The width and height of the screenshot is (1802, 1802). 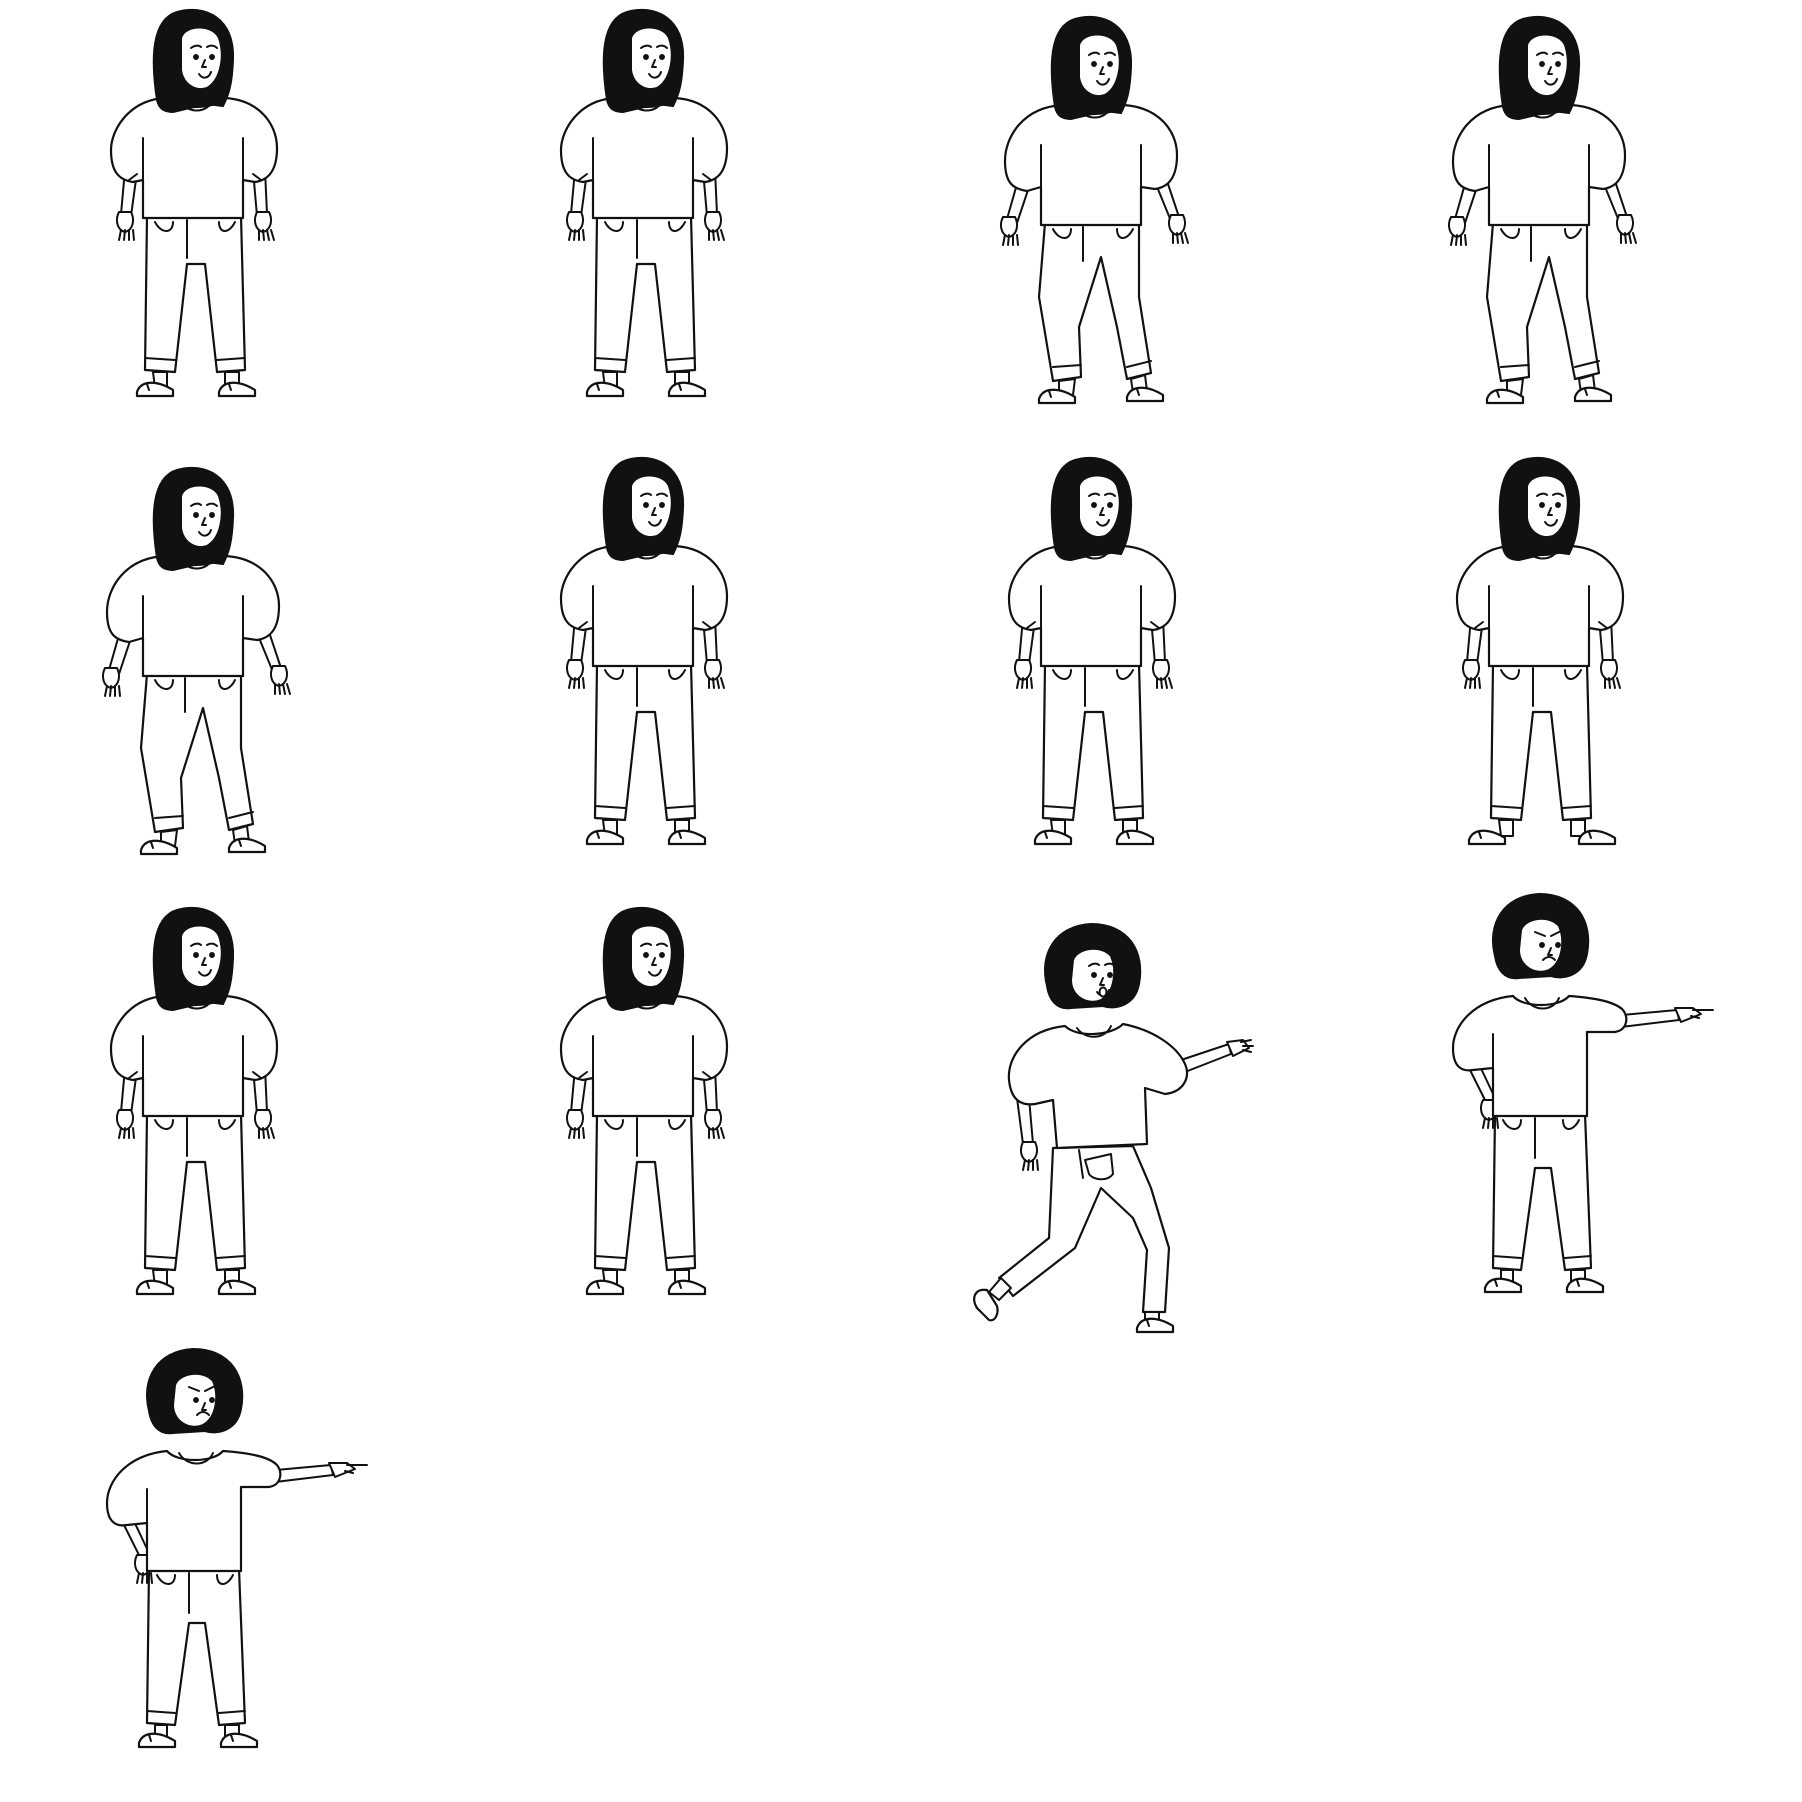 I want to click on right-forearm, so click(x=1206, y=1058).